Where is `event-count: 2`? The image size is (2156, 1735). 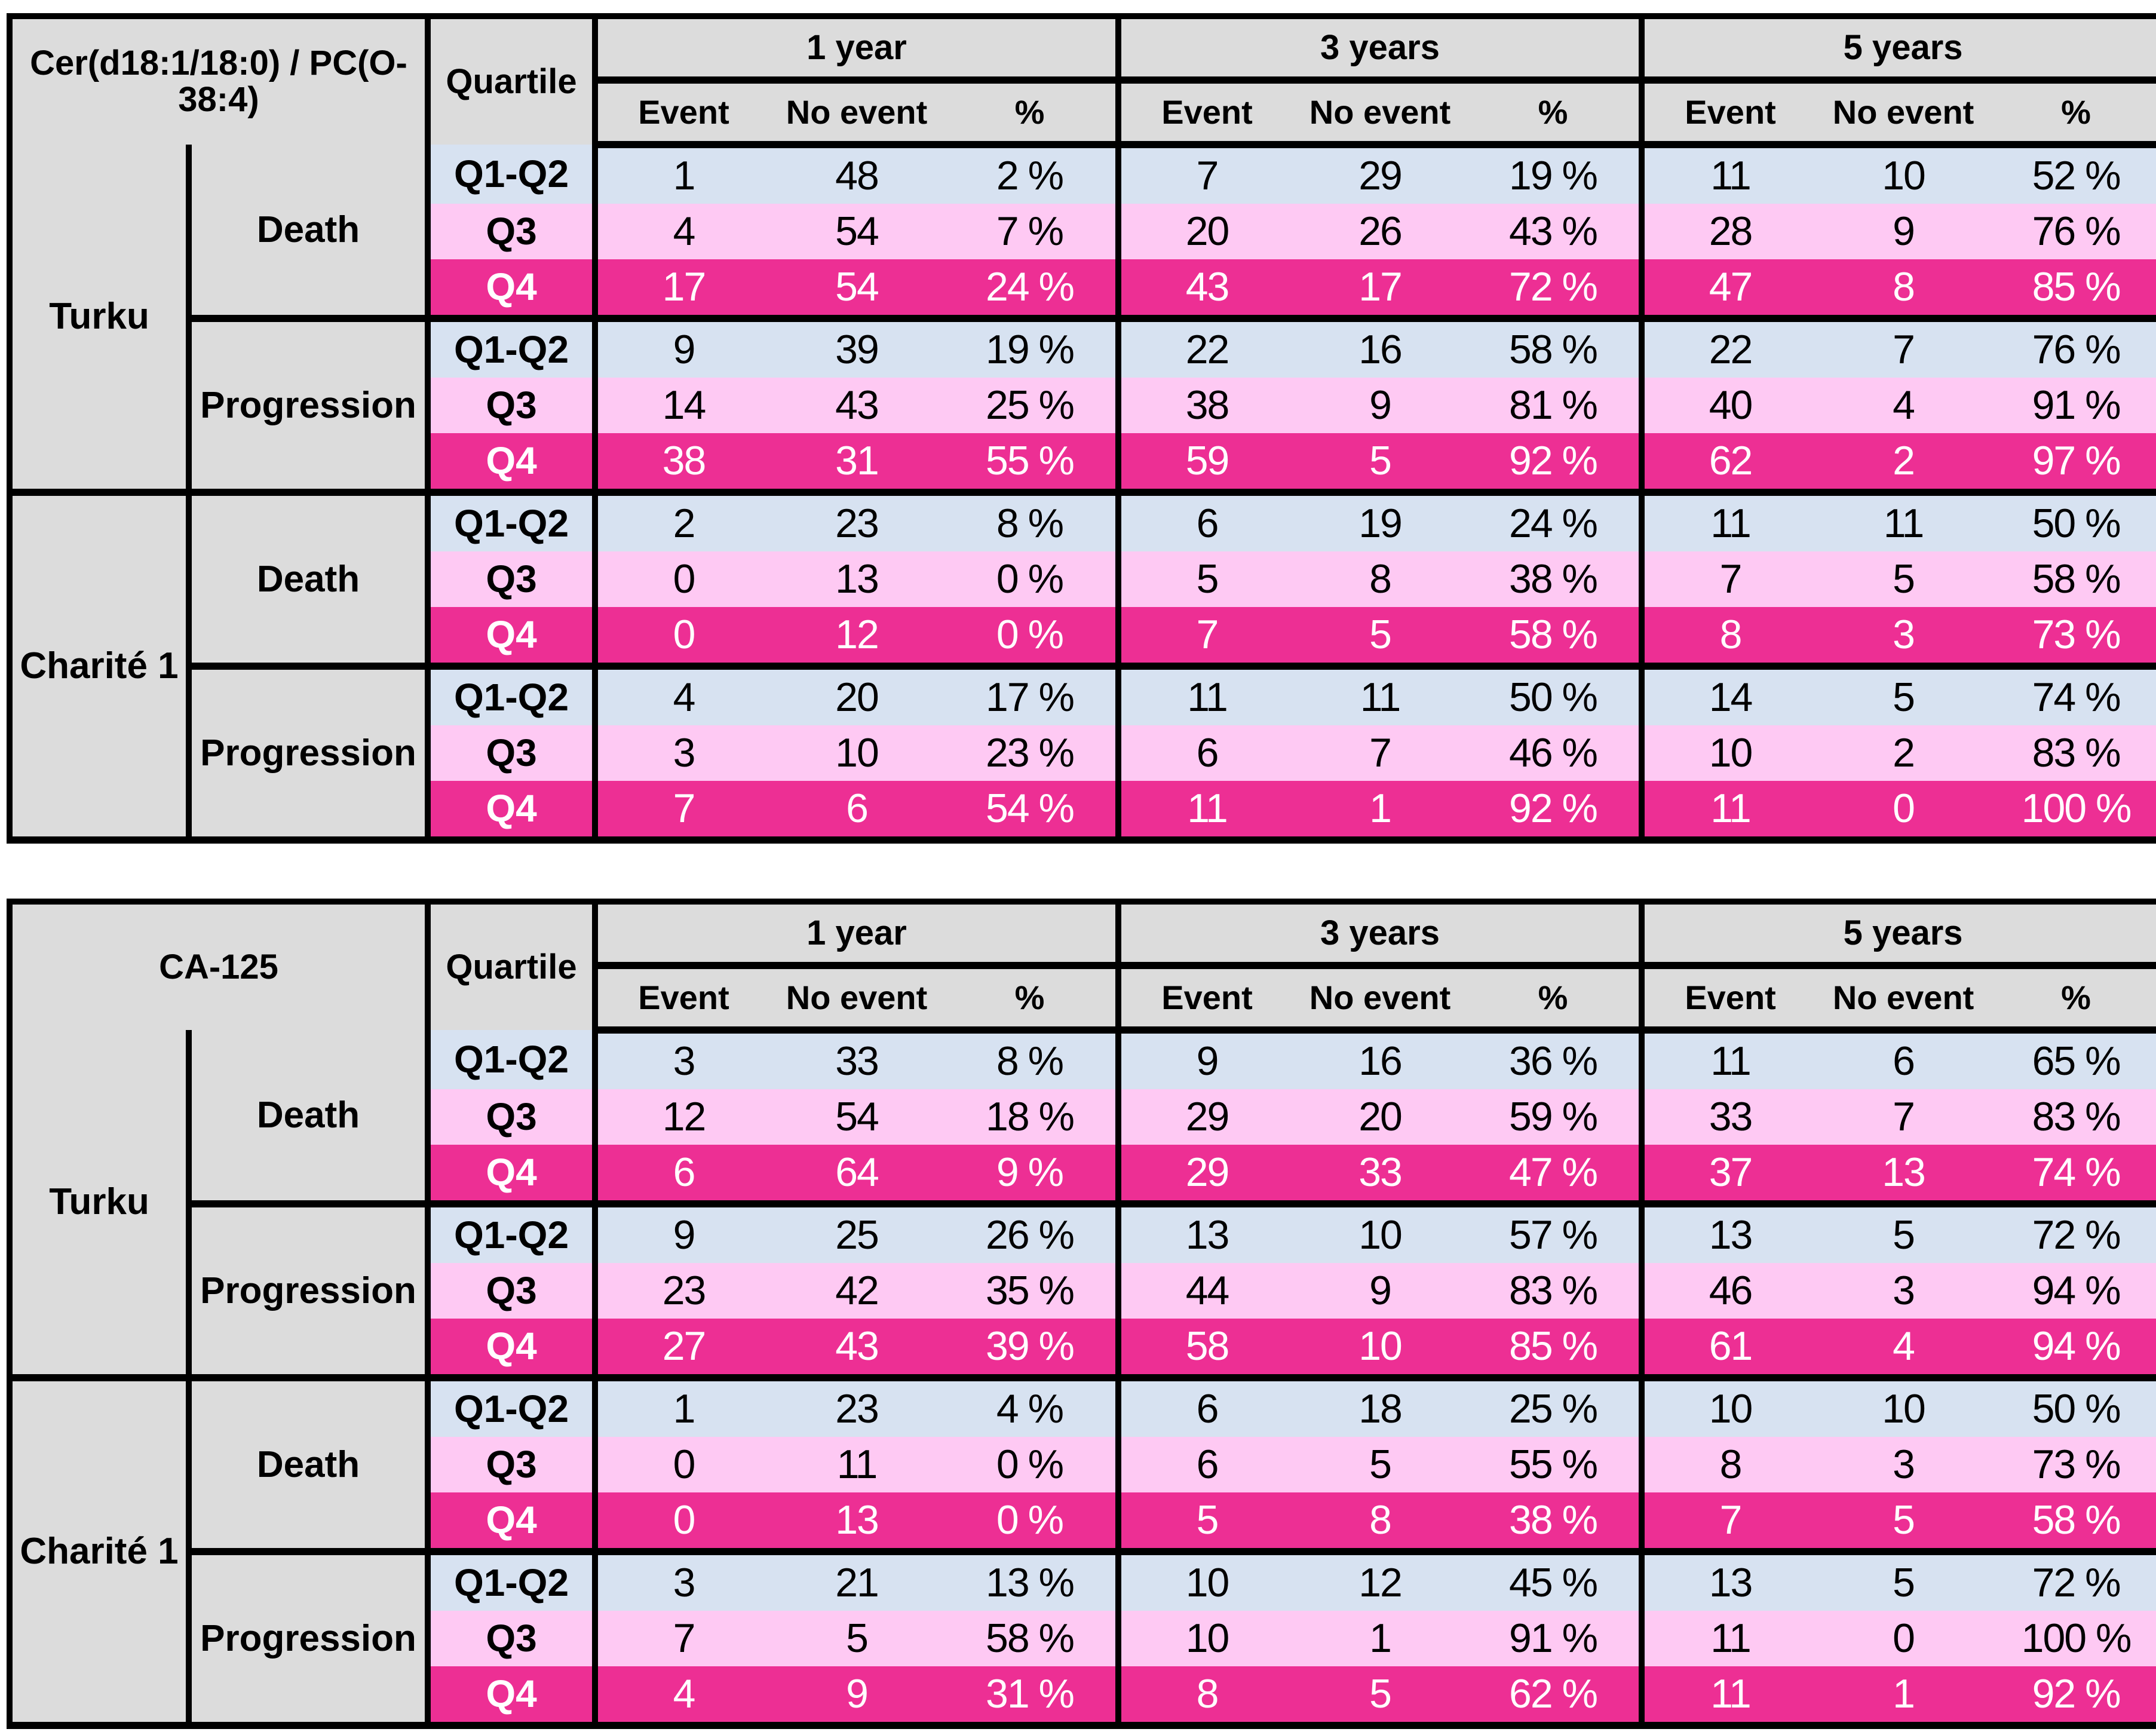
event-count: 2 is located at coordinates (682, 522).